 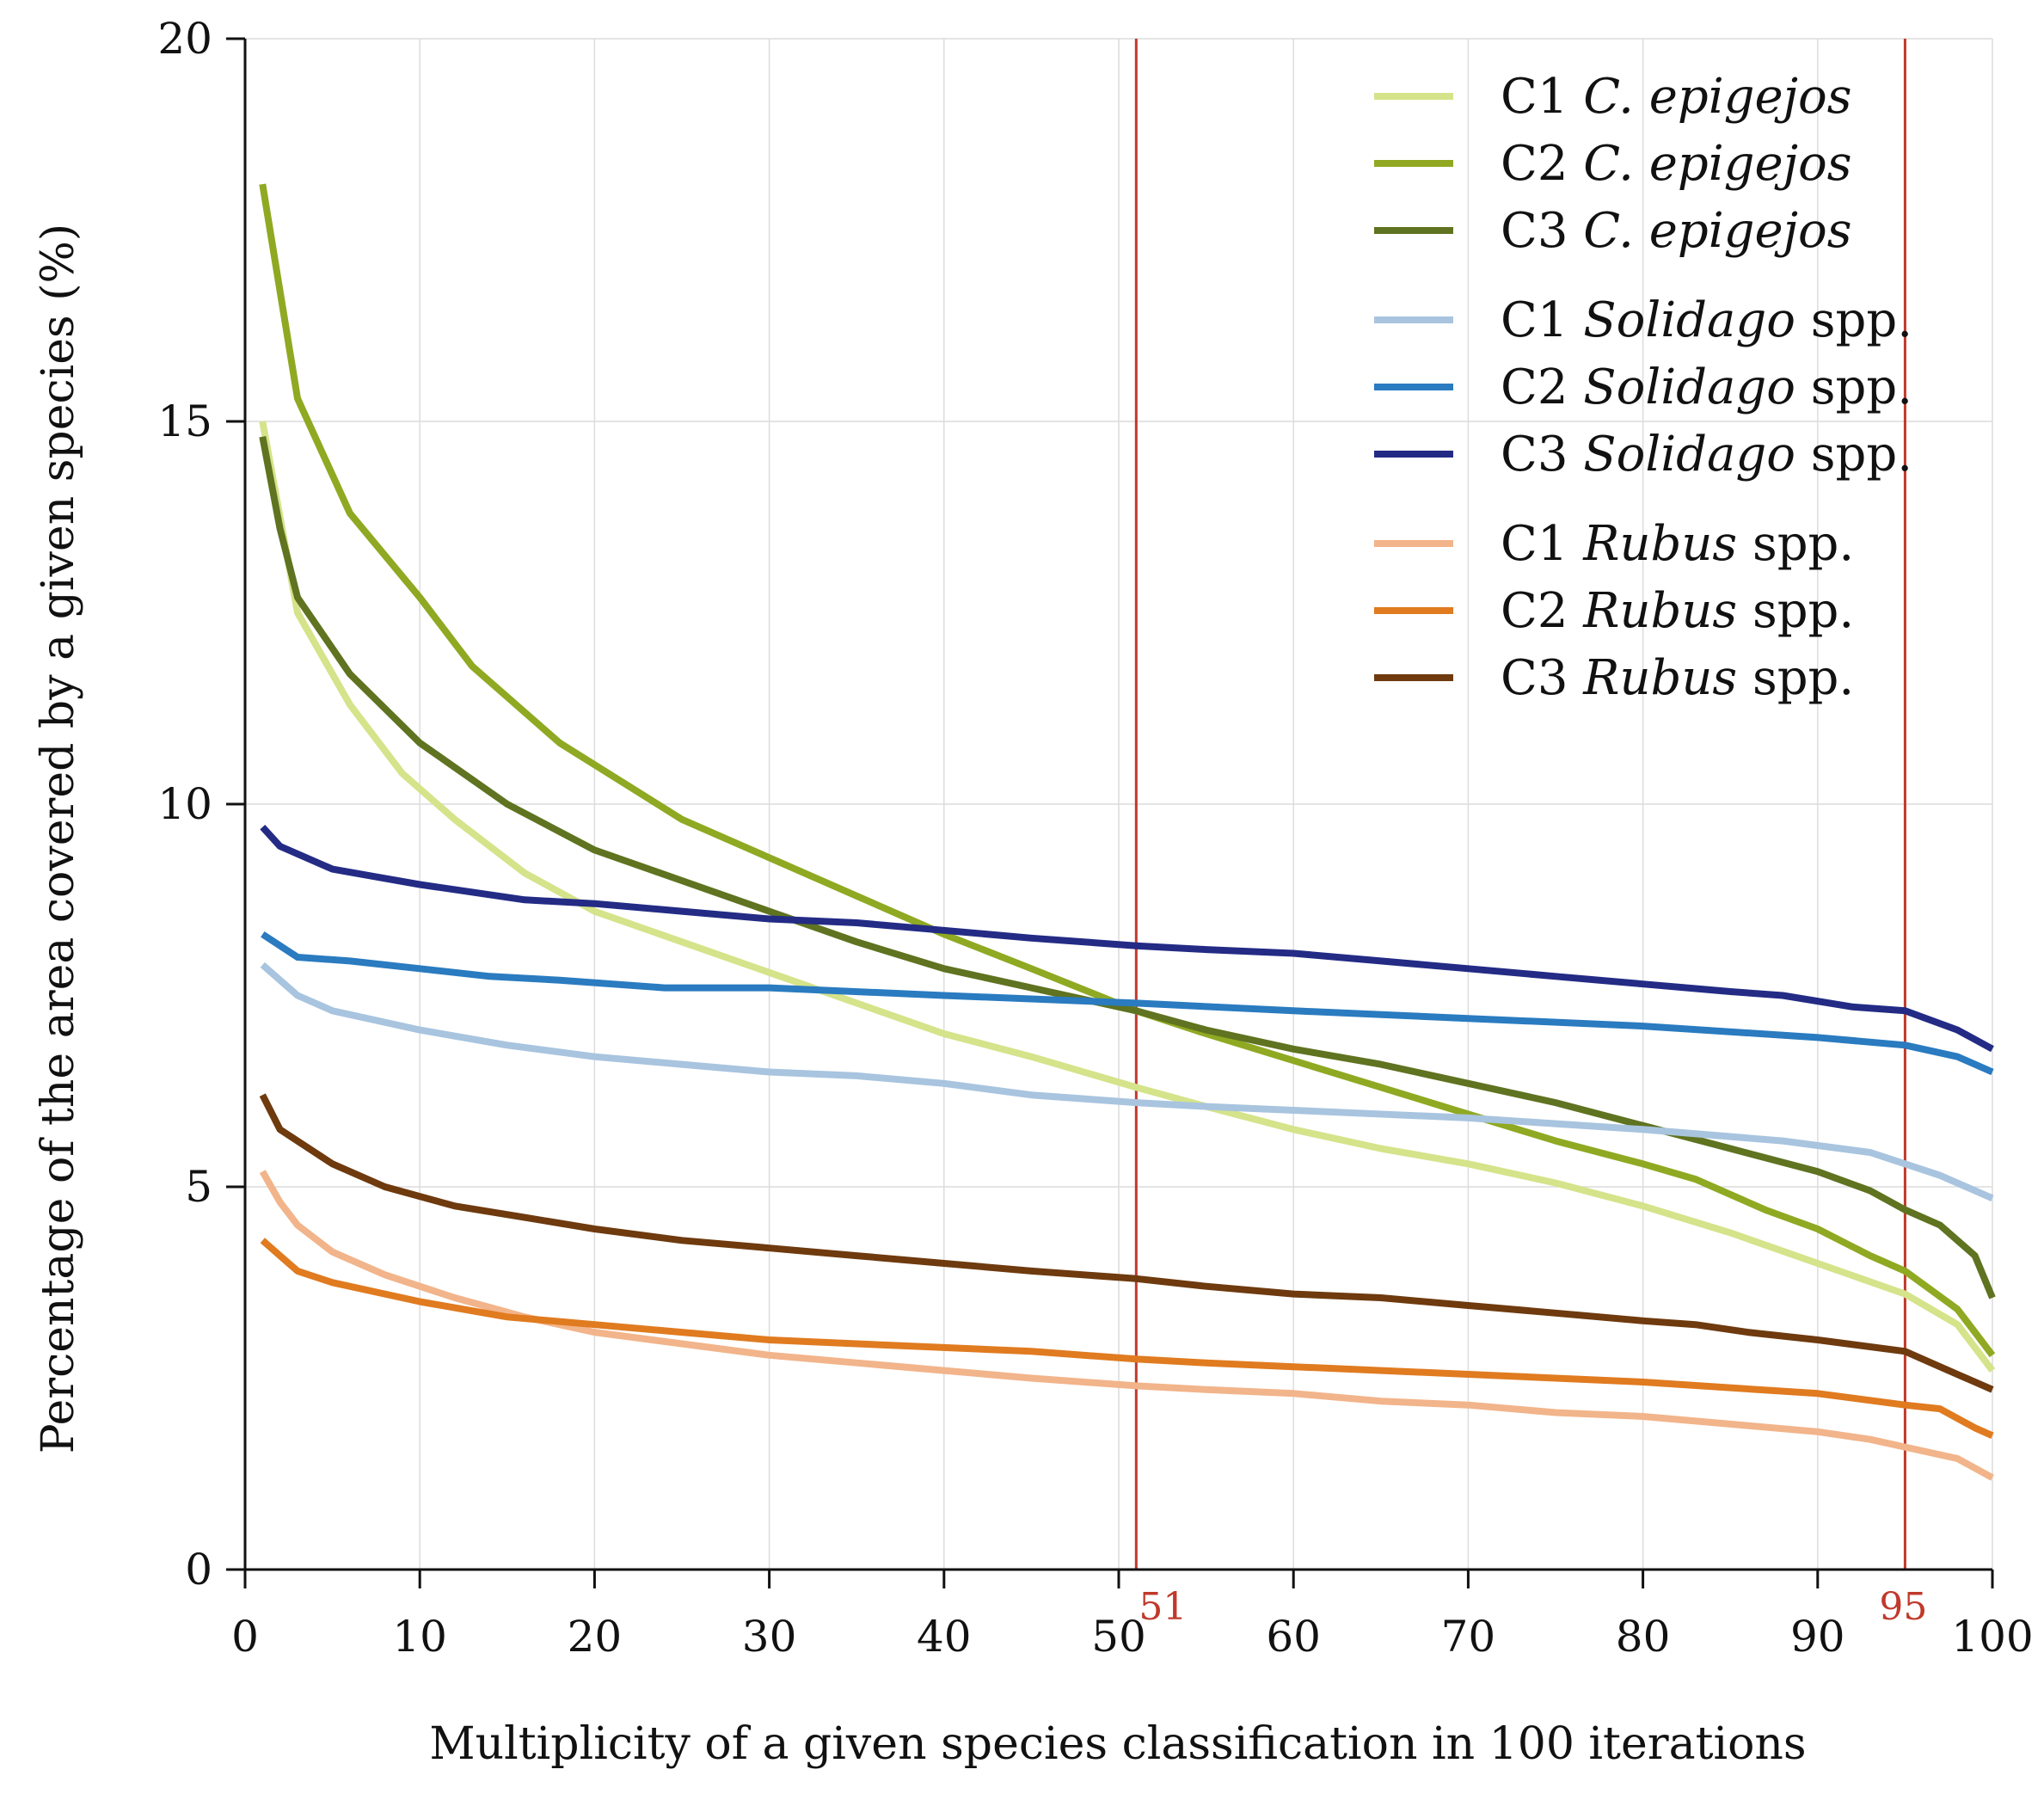 What do you see at coordinates (1118, 1637) in the screenshot?
I see `x-tick-label: 50` at bounding box center [1118, 1637].